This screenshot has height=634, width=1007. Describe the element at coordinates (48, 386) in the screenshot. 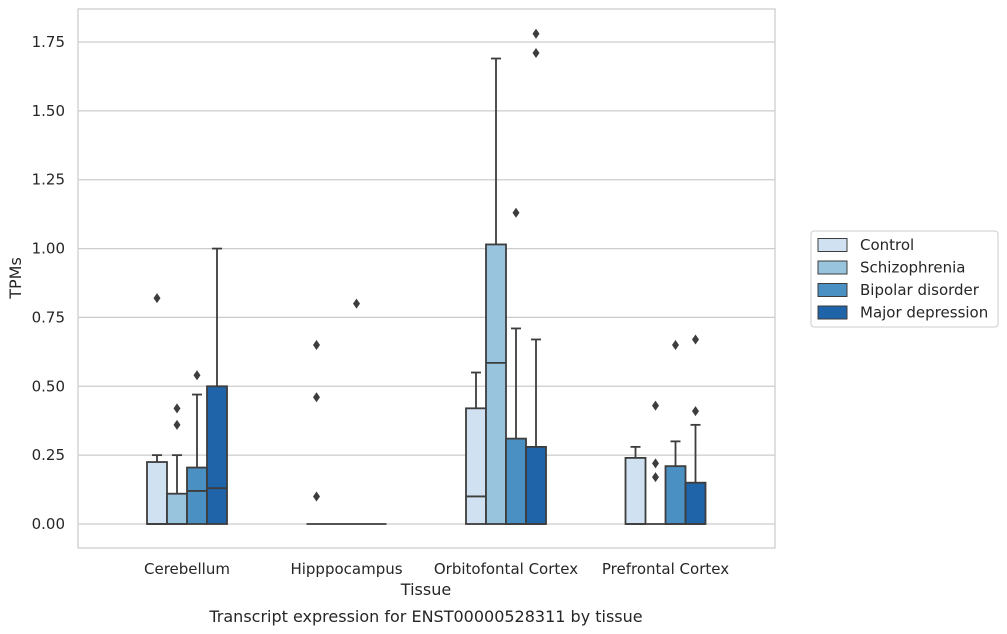

I see `y-tick-label: 0.50` at that location.